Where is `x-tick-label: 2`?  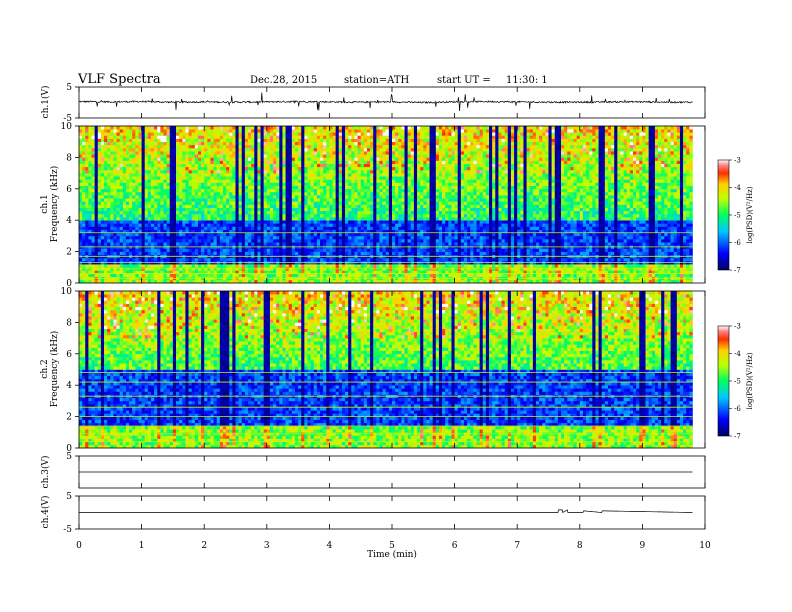 x-tick-label: 2 is located at coordinates (204, 546).